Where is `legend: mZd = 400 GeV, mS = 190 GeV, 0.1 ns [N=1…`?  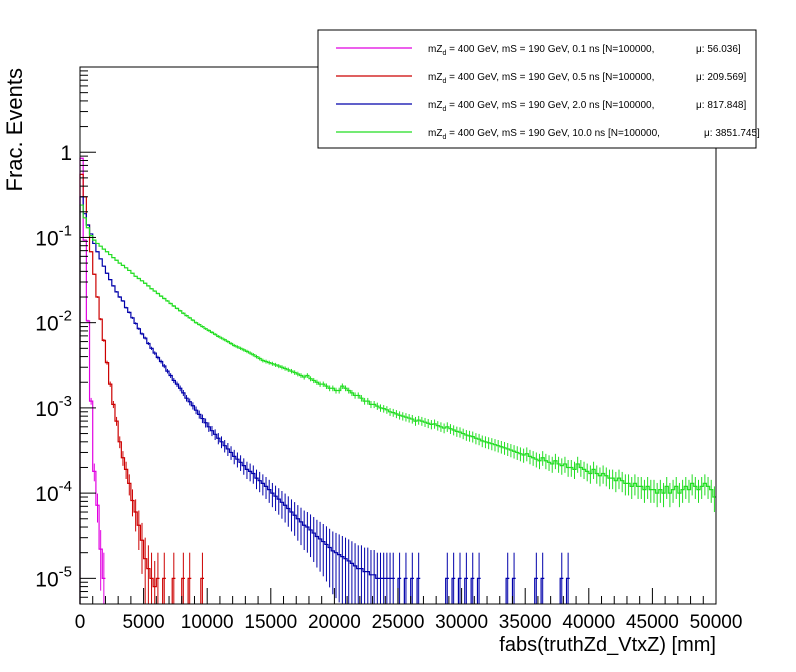
legend: mZd = 400 GeV, mS = 190 GeV, 0.1 ns [N=1… is located at coordinates (538, 89).